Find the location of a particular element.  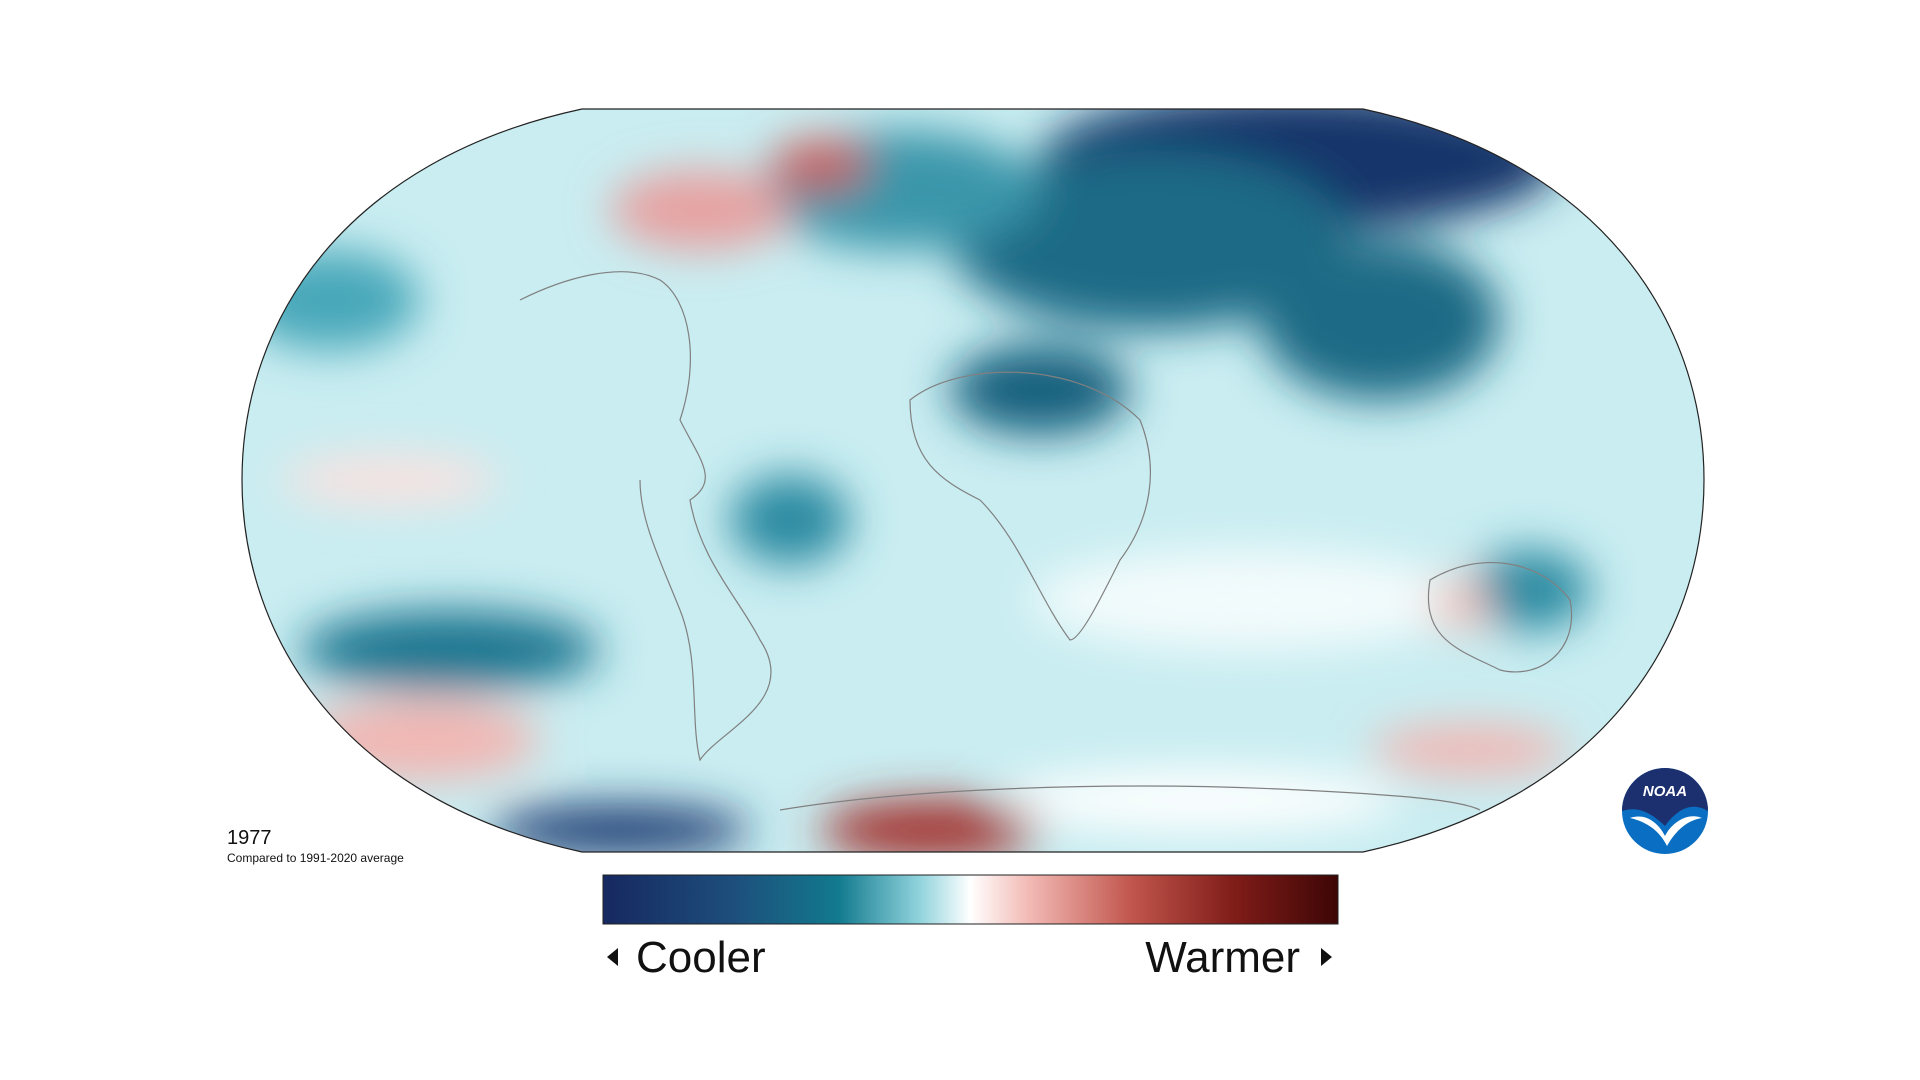

subtitle: Compared to 1991-2020 average is located at coordinates (315, 858).